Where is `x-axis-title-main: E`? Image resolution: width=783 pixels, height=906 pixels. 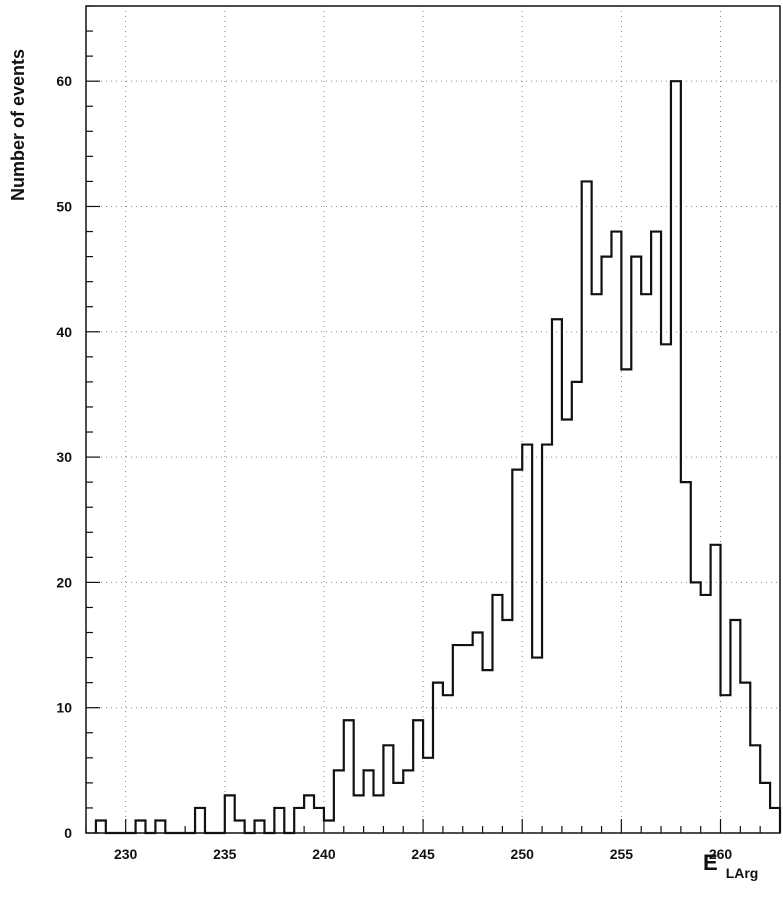 x-axis-title-main: E is located at coordinates (710, 862).